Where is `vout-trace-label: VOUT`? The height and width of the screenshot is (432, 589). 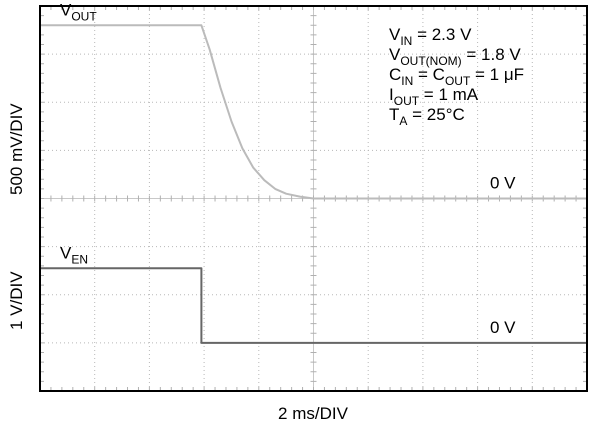 vout-trace-label: VOUT is located at coordinates (78, 11).